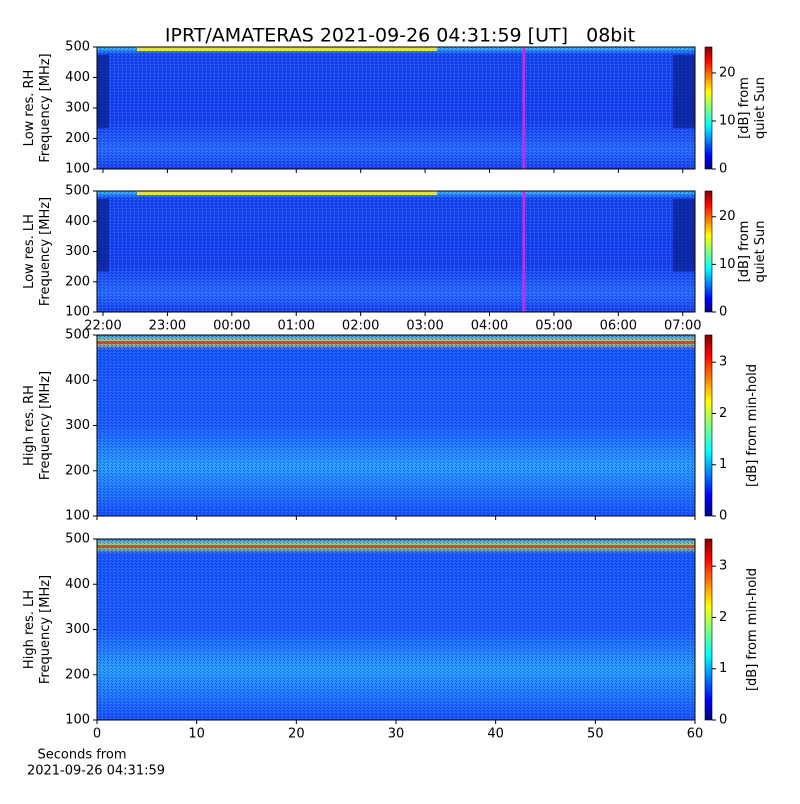 The width and height of the screenshot is (800, 804). I want to click on y-axis-label: Low res. LHFrequency [MHz], so click(37, 251).